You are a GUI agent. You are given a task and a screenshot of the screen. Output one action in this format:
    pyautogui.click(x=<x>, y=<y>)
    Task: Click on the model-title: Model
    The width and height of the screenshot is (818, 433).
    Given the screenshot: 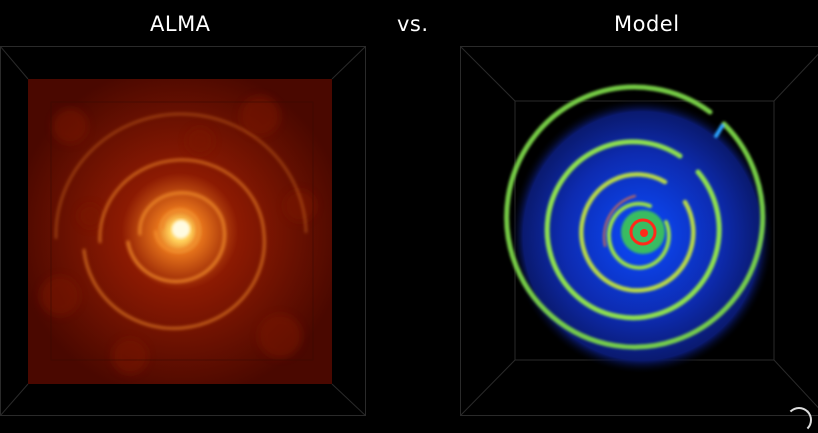 What is the action you would take?
    pyautogui.click(x=647, y=24)
    